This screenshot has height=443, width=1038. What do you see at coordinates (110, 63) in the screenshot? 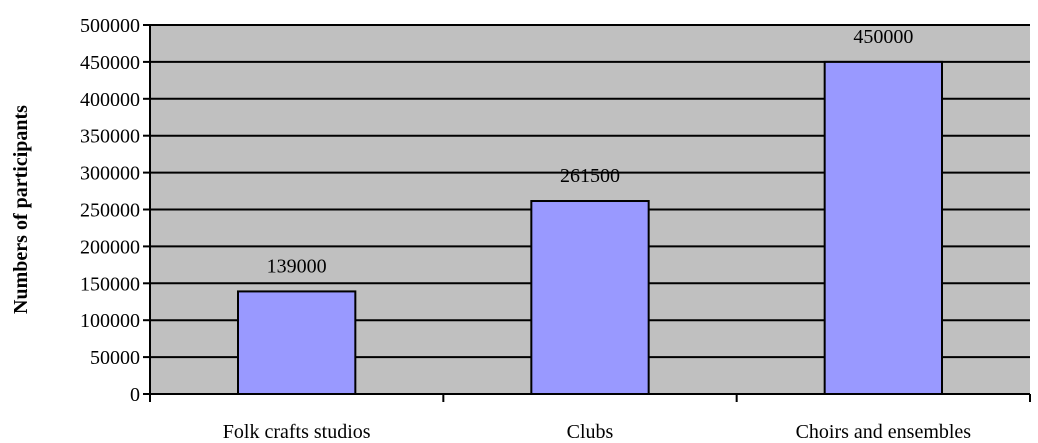
I see `y-tick-label: 450000` at bounding box center [110, 63].